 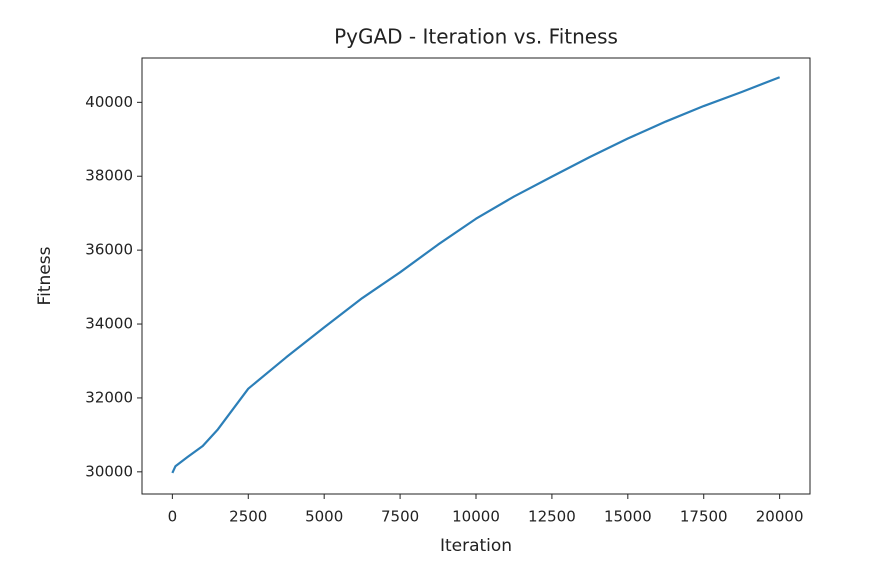 What do you see at coordinates (552, 517) in the screenshot?
I see `x-tick-label: 12500` at bounding box center [552, 517].